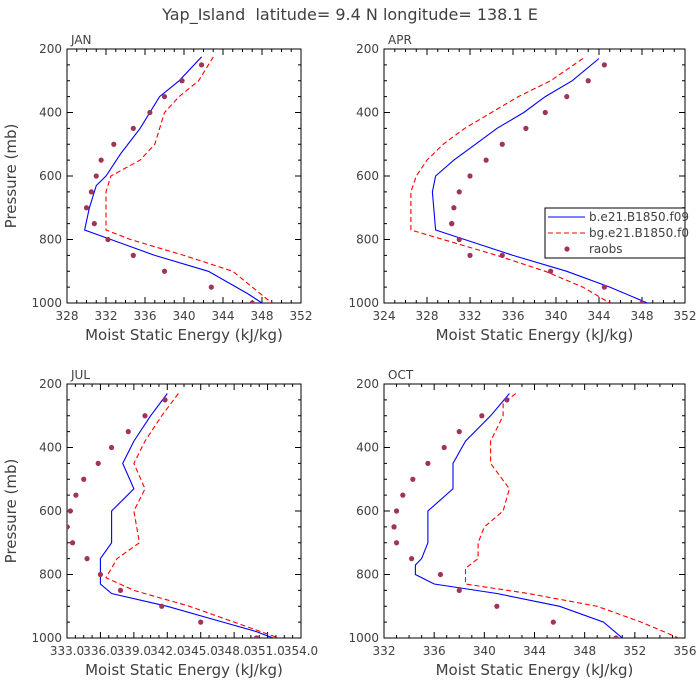  What do you see at coordinates (201, 651) in the screenshot?
I see `x-tick-label: 345.0` at bounding box center [201, 651].